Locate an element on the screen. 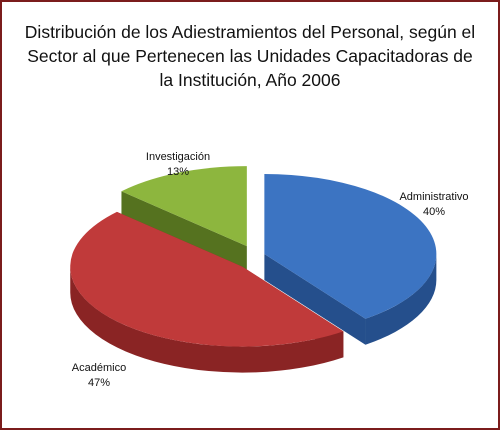 The image size is (500, 430). data-label-value: 47% is located at coordinates (99, 383).